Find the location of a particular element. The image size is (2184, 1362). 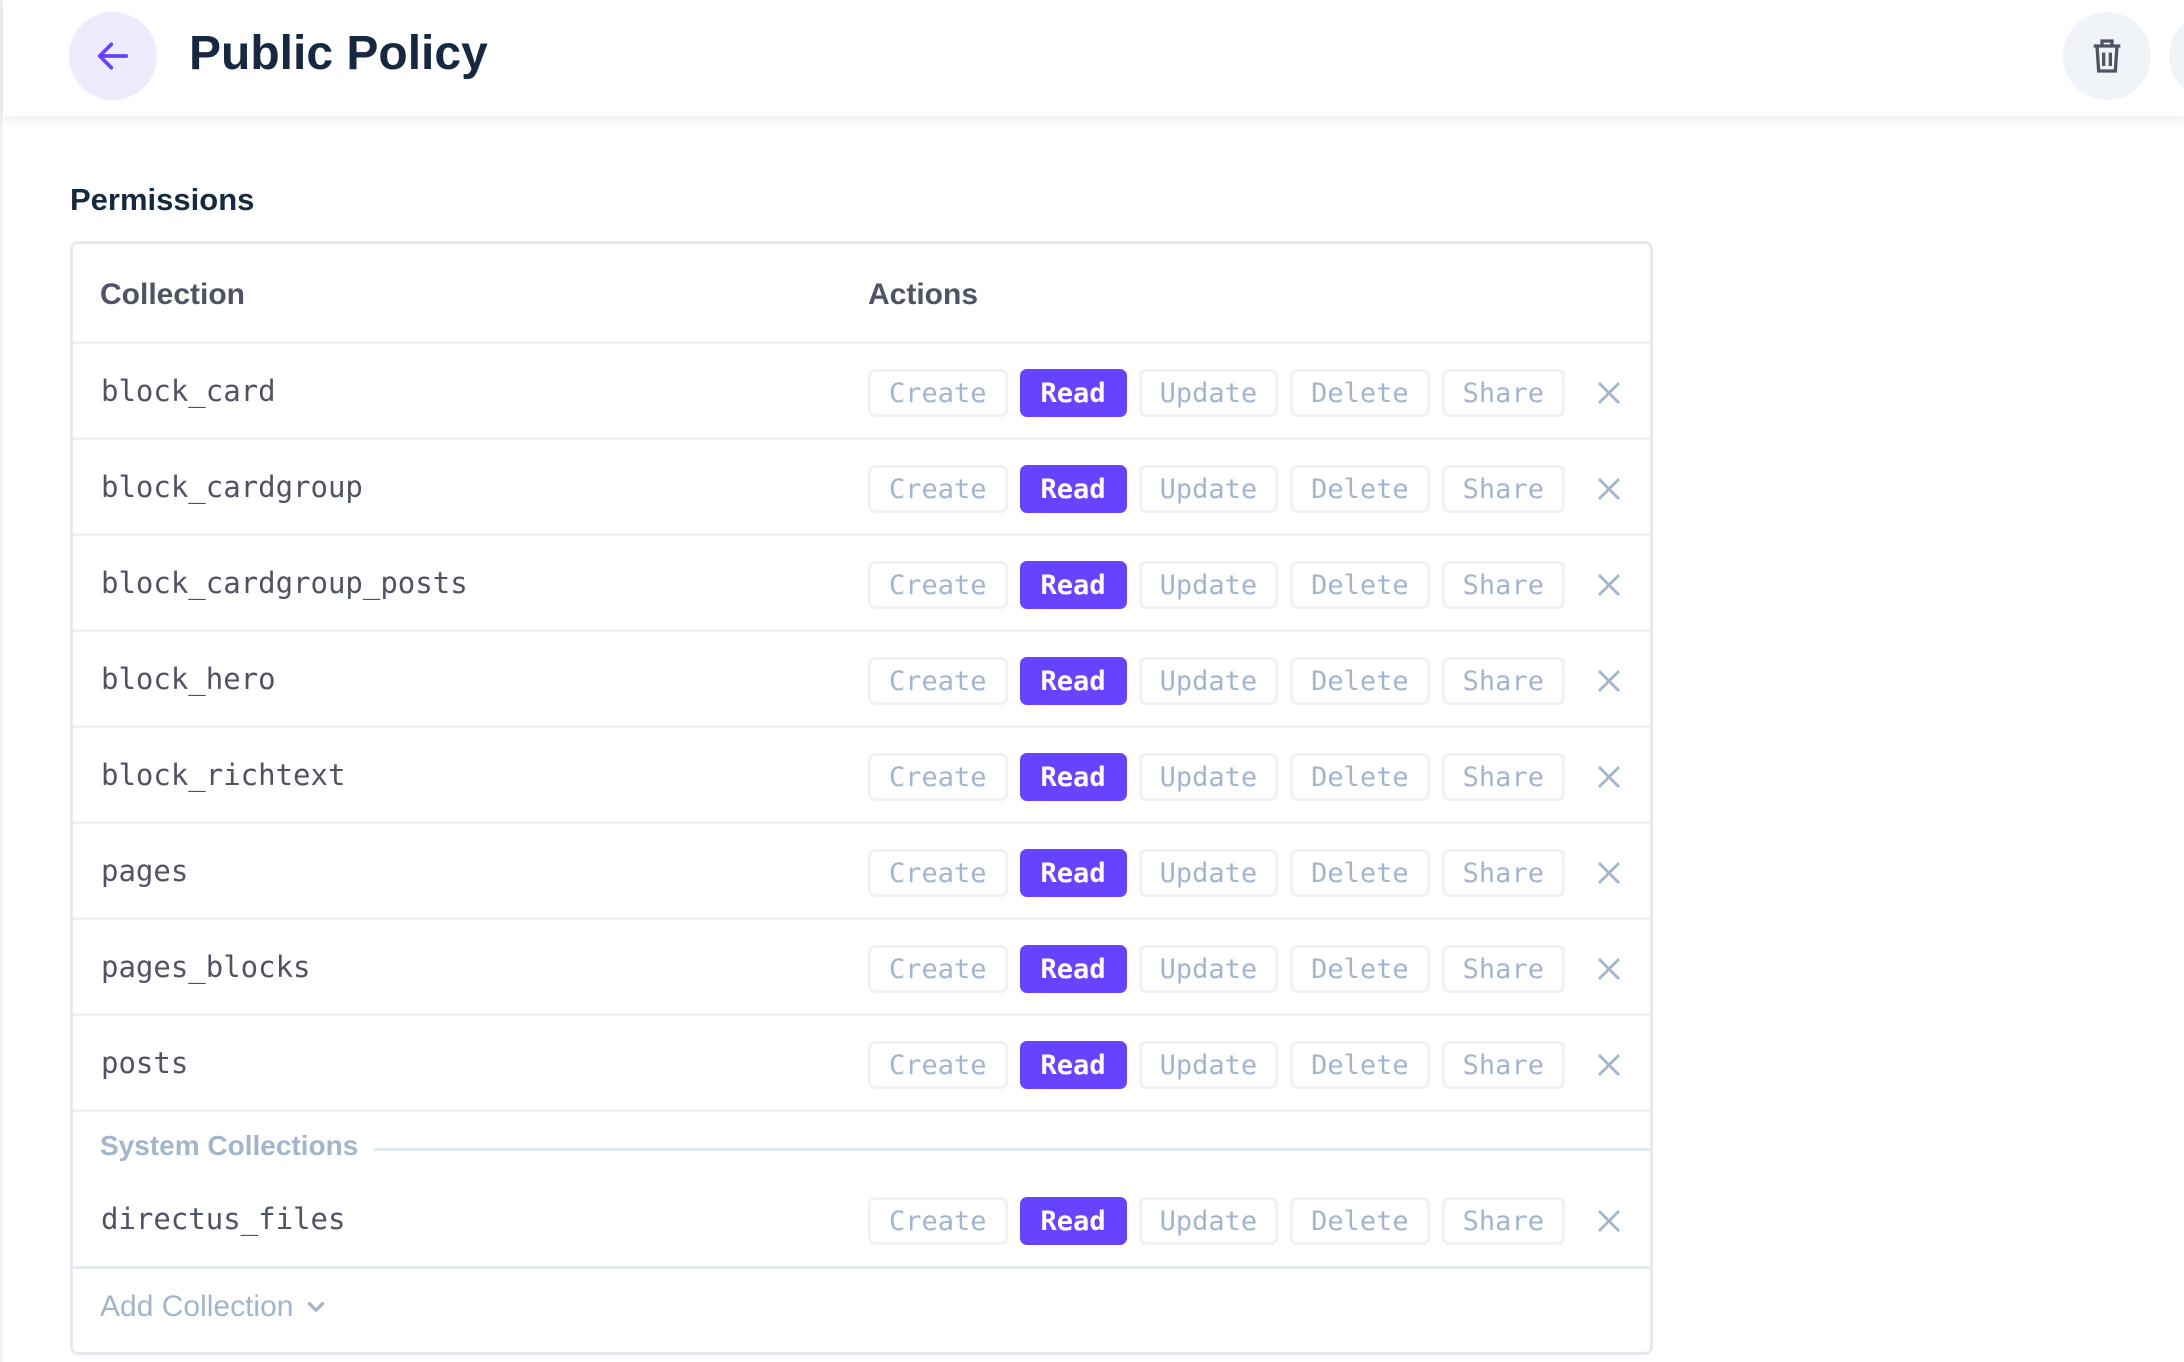

table-row: pages_blocks Create Read Update Delete Share is located at coordinates (861, 968).